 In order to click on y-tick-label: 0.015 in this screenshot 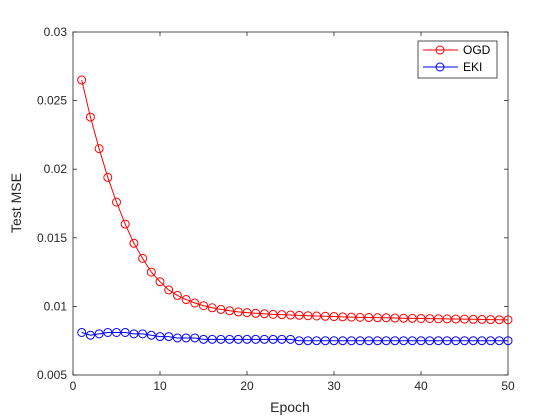, I will do `click(52, 238)`.